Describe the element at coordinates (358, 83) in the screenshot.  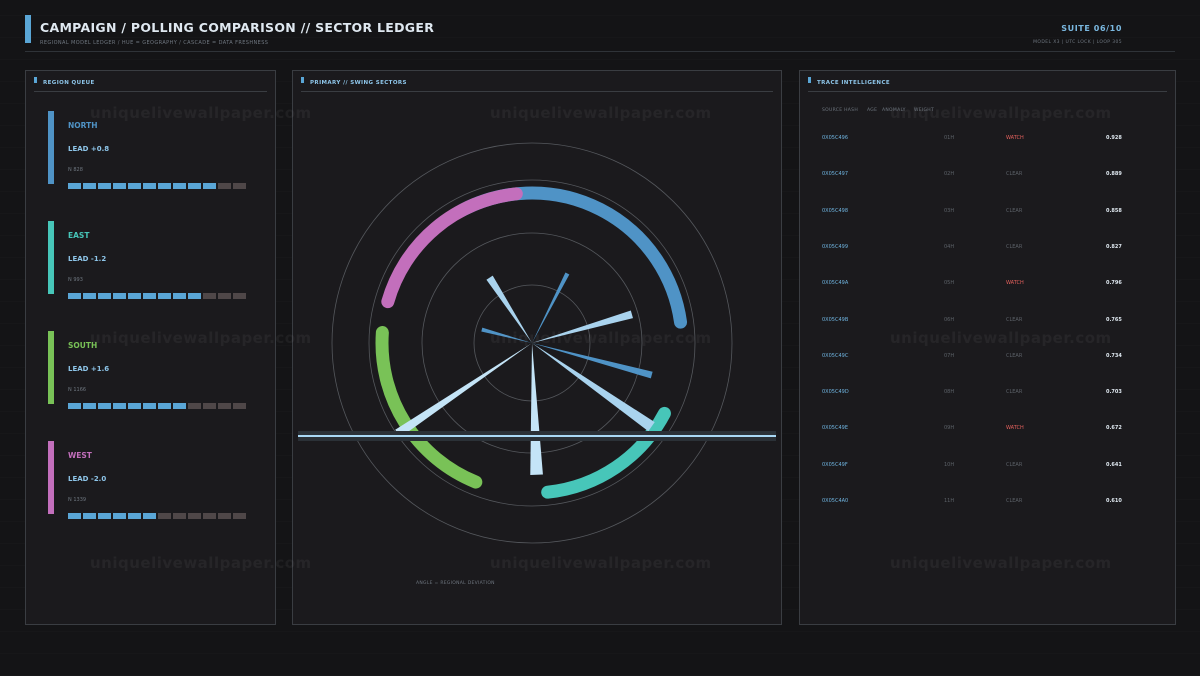
I see `primary-title: PRIMARY // SWING SECTORS` at that location.